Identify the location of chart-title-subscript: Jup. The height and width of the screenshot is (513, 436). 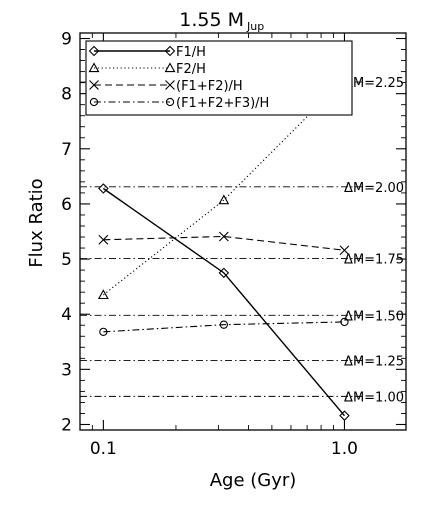
(255, 26).